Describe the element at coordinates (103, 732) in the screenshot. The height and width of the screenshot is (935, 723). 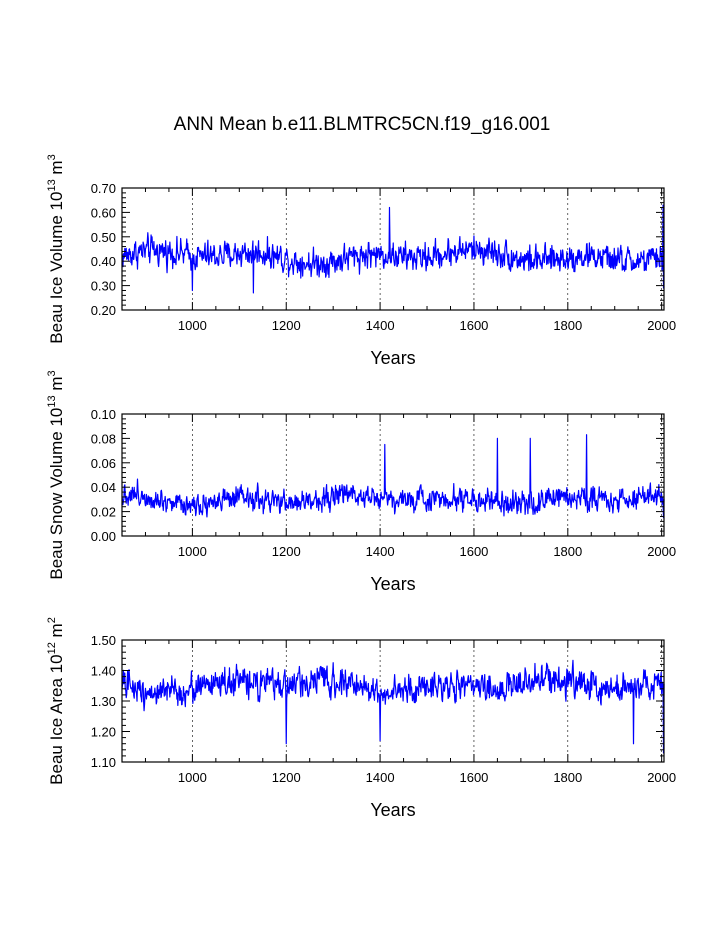
I see `y-tick-label: 1.20` at that location.